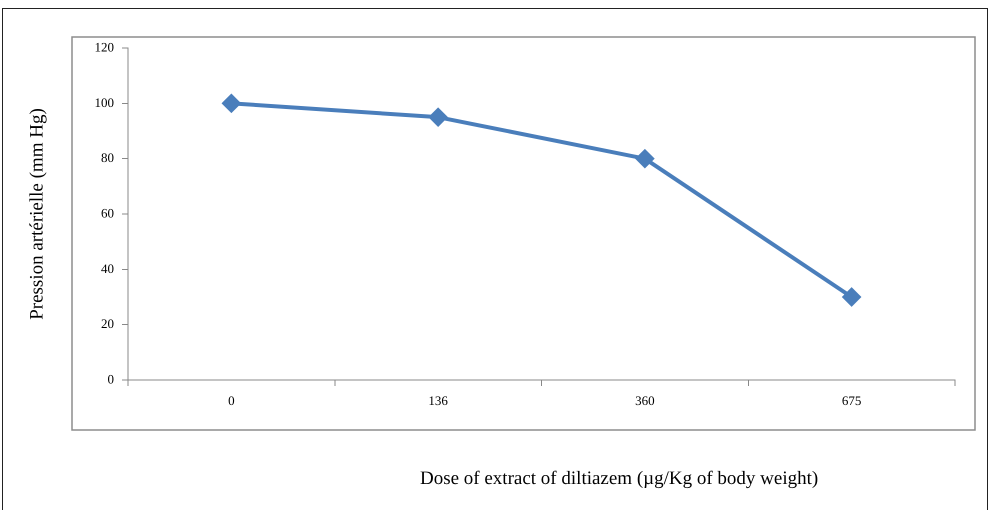 Image resolution: width=992 pixels, height=510 pixels. What do you see at coordinates (852, 400) in the screenshot?
I see `x-tick-label: 675` at bounding box center [852, 400].